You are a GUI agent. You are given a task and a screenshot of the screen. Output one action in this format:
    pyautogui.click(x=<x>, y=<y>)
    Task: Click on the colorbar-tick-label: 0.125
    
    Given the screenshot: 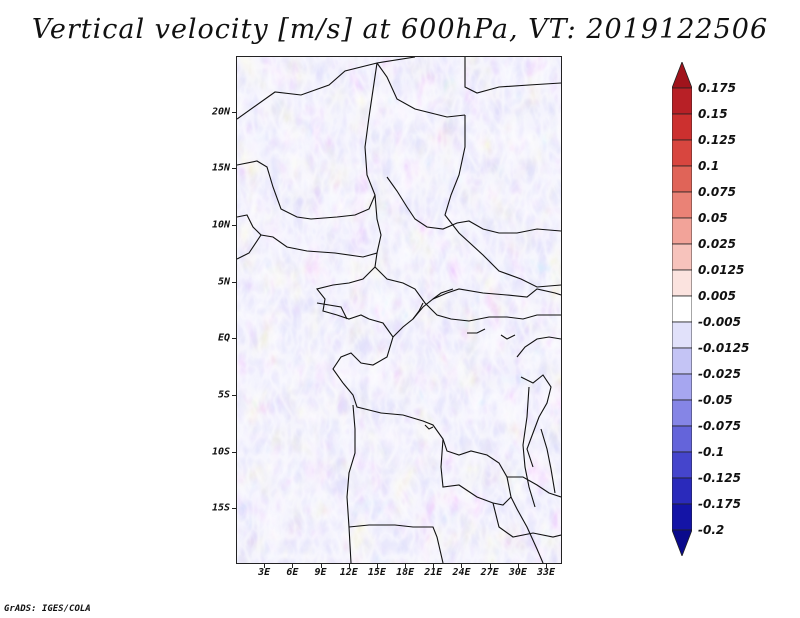 What is the action you would take?
    pyautogui.click(x=717, y=140)
    